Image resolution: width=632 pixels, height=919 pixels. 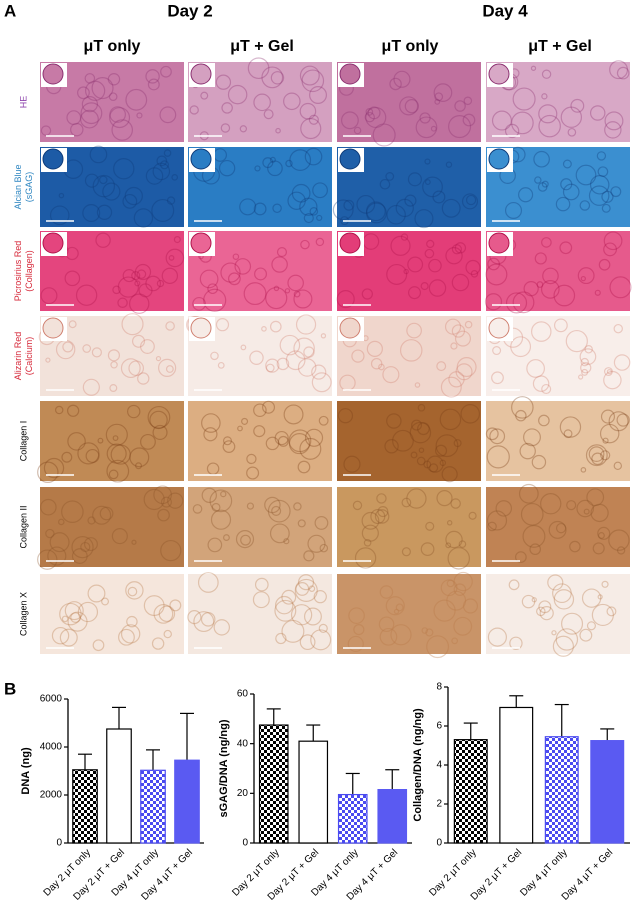 I want to click on y-tick-label: 60, so click(x=243, y=694).